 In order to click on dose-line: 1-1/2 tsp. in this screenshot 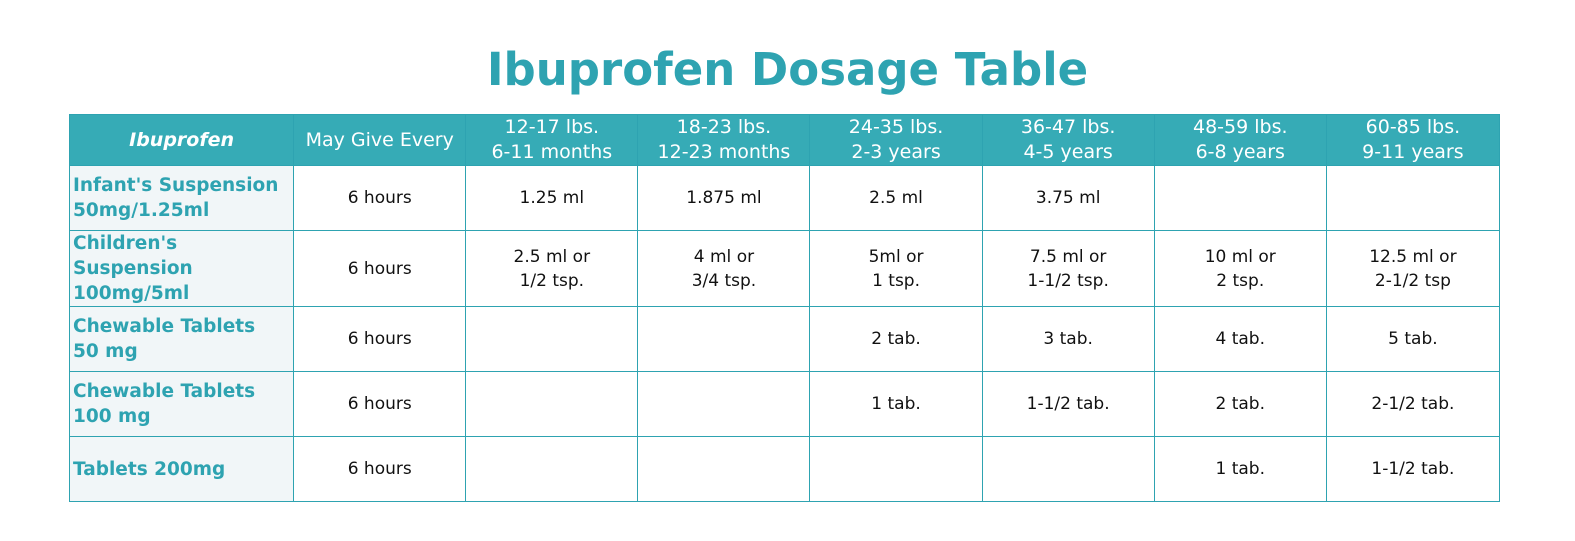, I will do `click(1068, 280)`.